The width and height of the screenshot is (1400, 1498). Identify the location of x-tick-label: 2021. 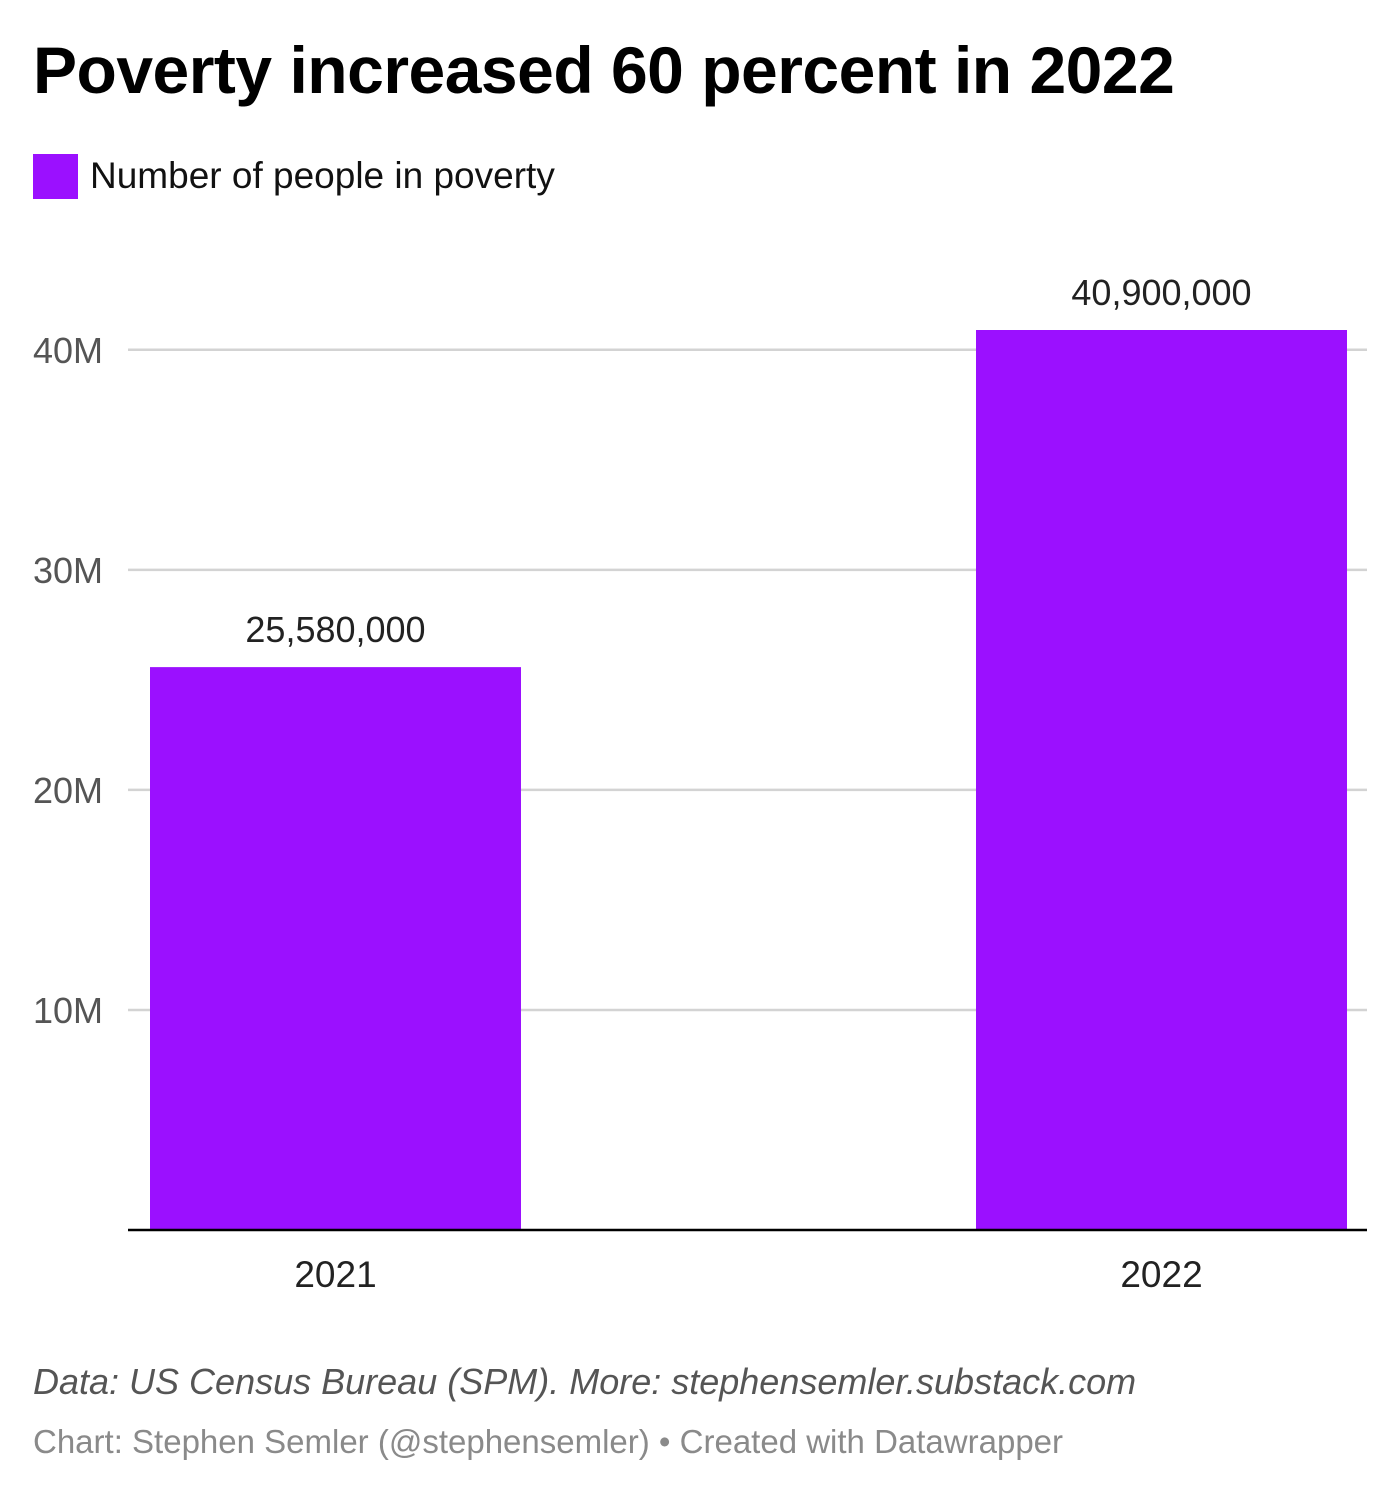
(335, 1274).